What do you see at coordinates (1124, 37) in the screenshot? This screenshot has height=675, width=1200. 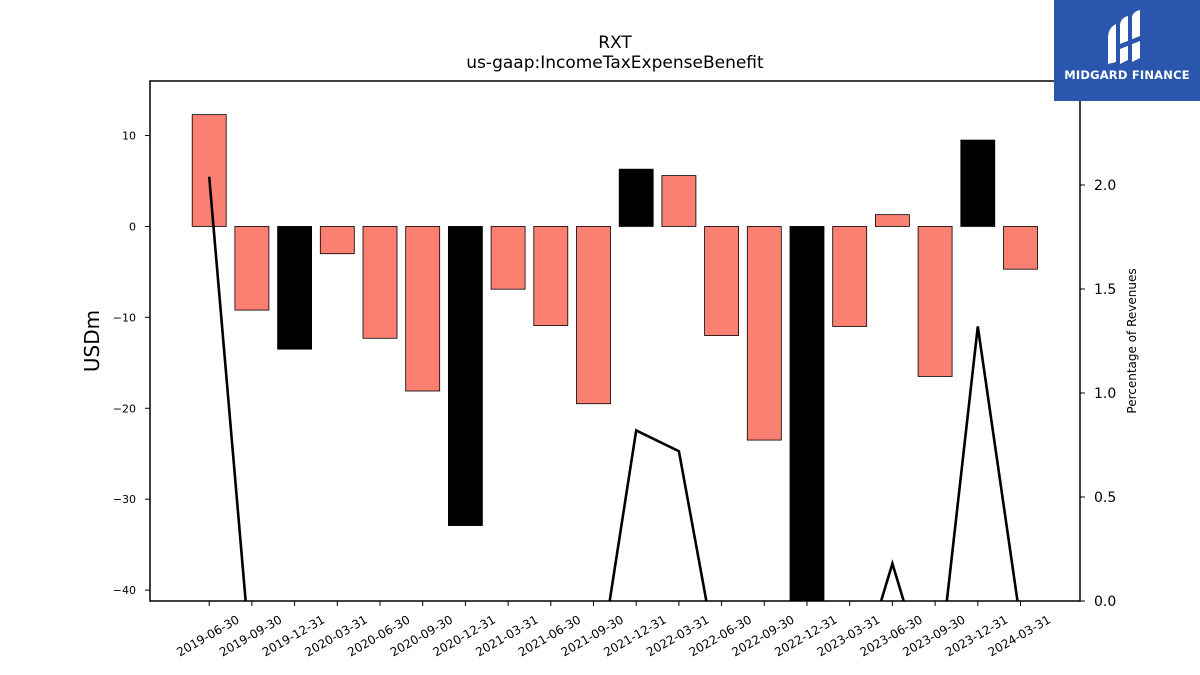 I see `logo-mark-icon` at bounding box center [1124, 37].